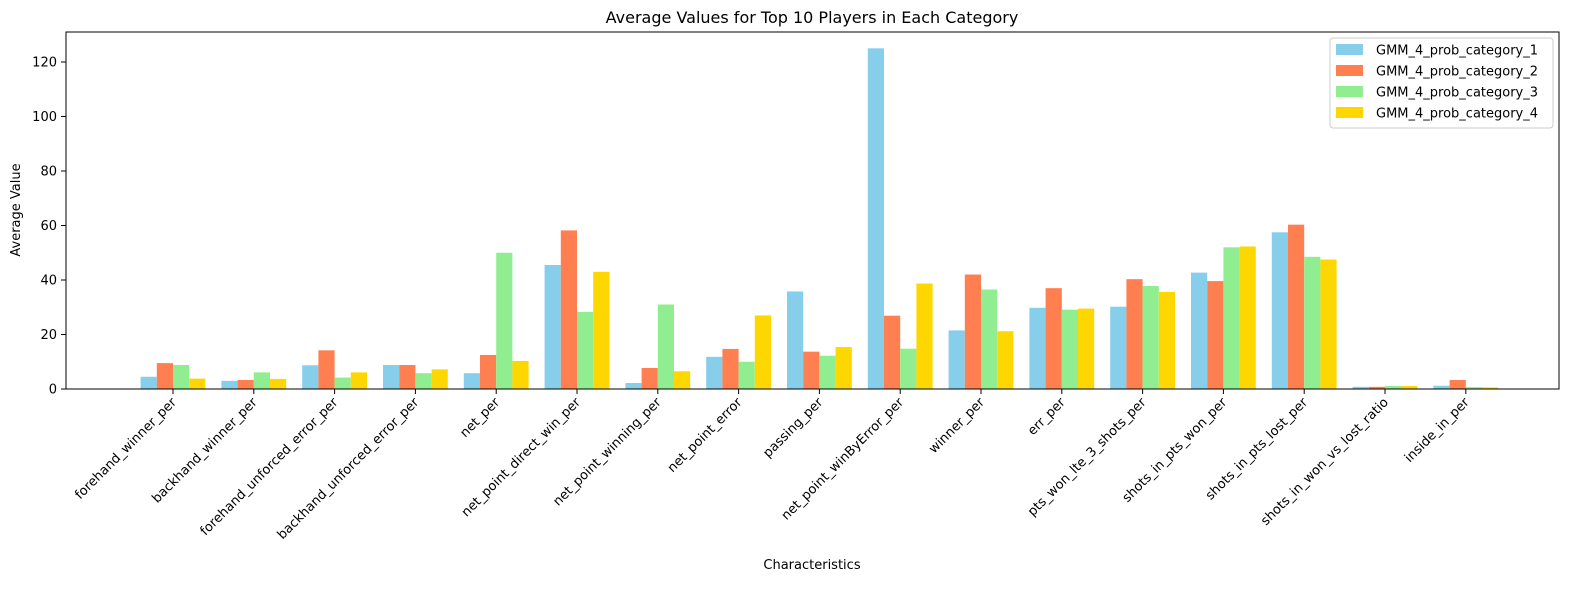 This screenshot has height=590, width=1589. Describe the element at coordinates (601, 330) in the screenshot. I see `bar-4-net_point_direct_win_per` at that location.